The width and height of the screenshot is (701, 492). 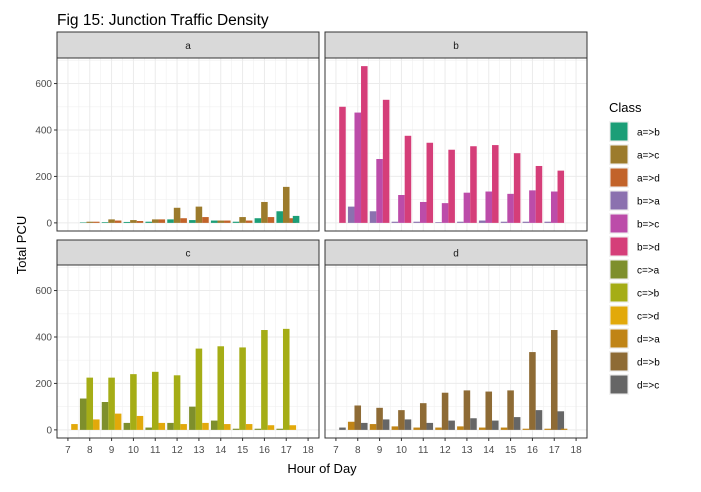 What do you see at coordinates (134, 450) in the screenshot?
I see `x-tick-label: 10` at bounding box center [134, 450].